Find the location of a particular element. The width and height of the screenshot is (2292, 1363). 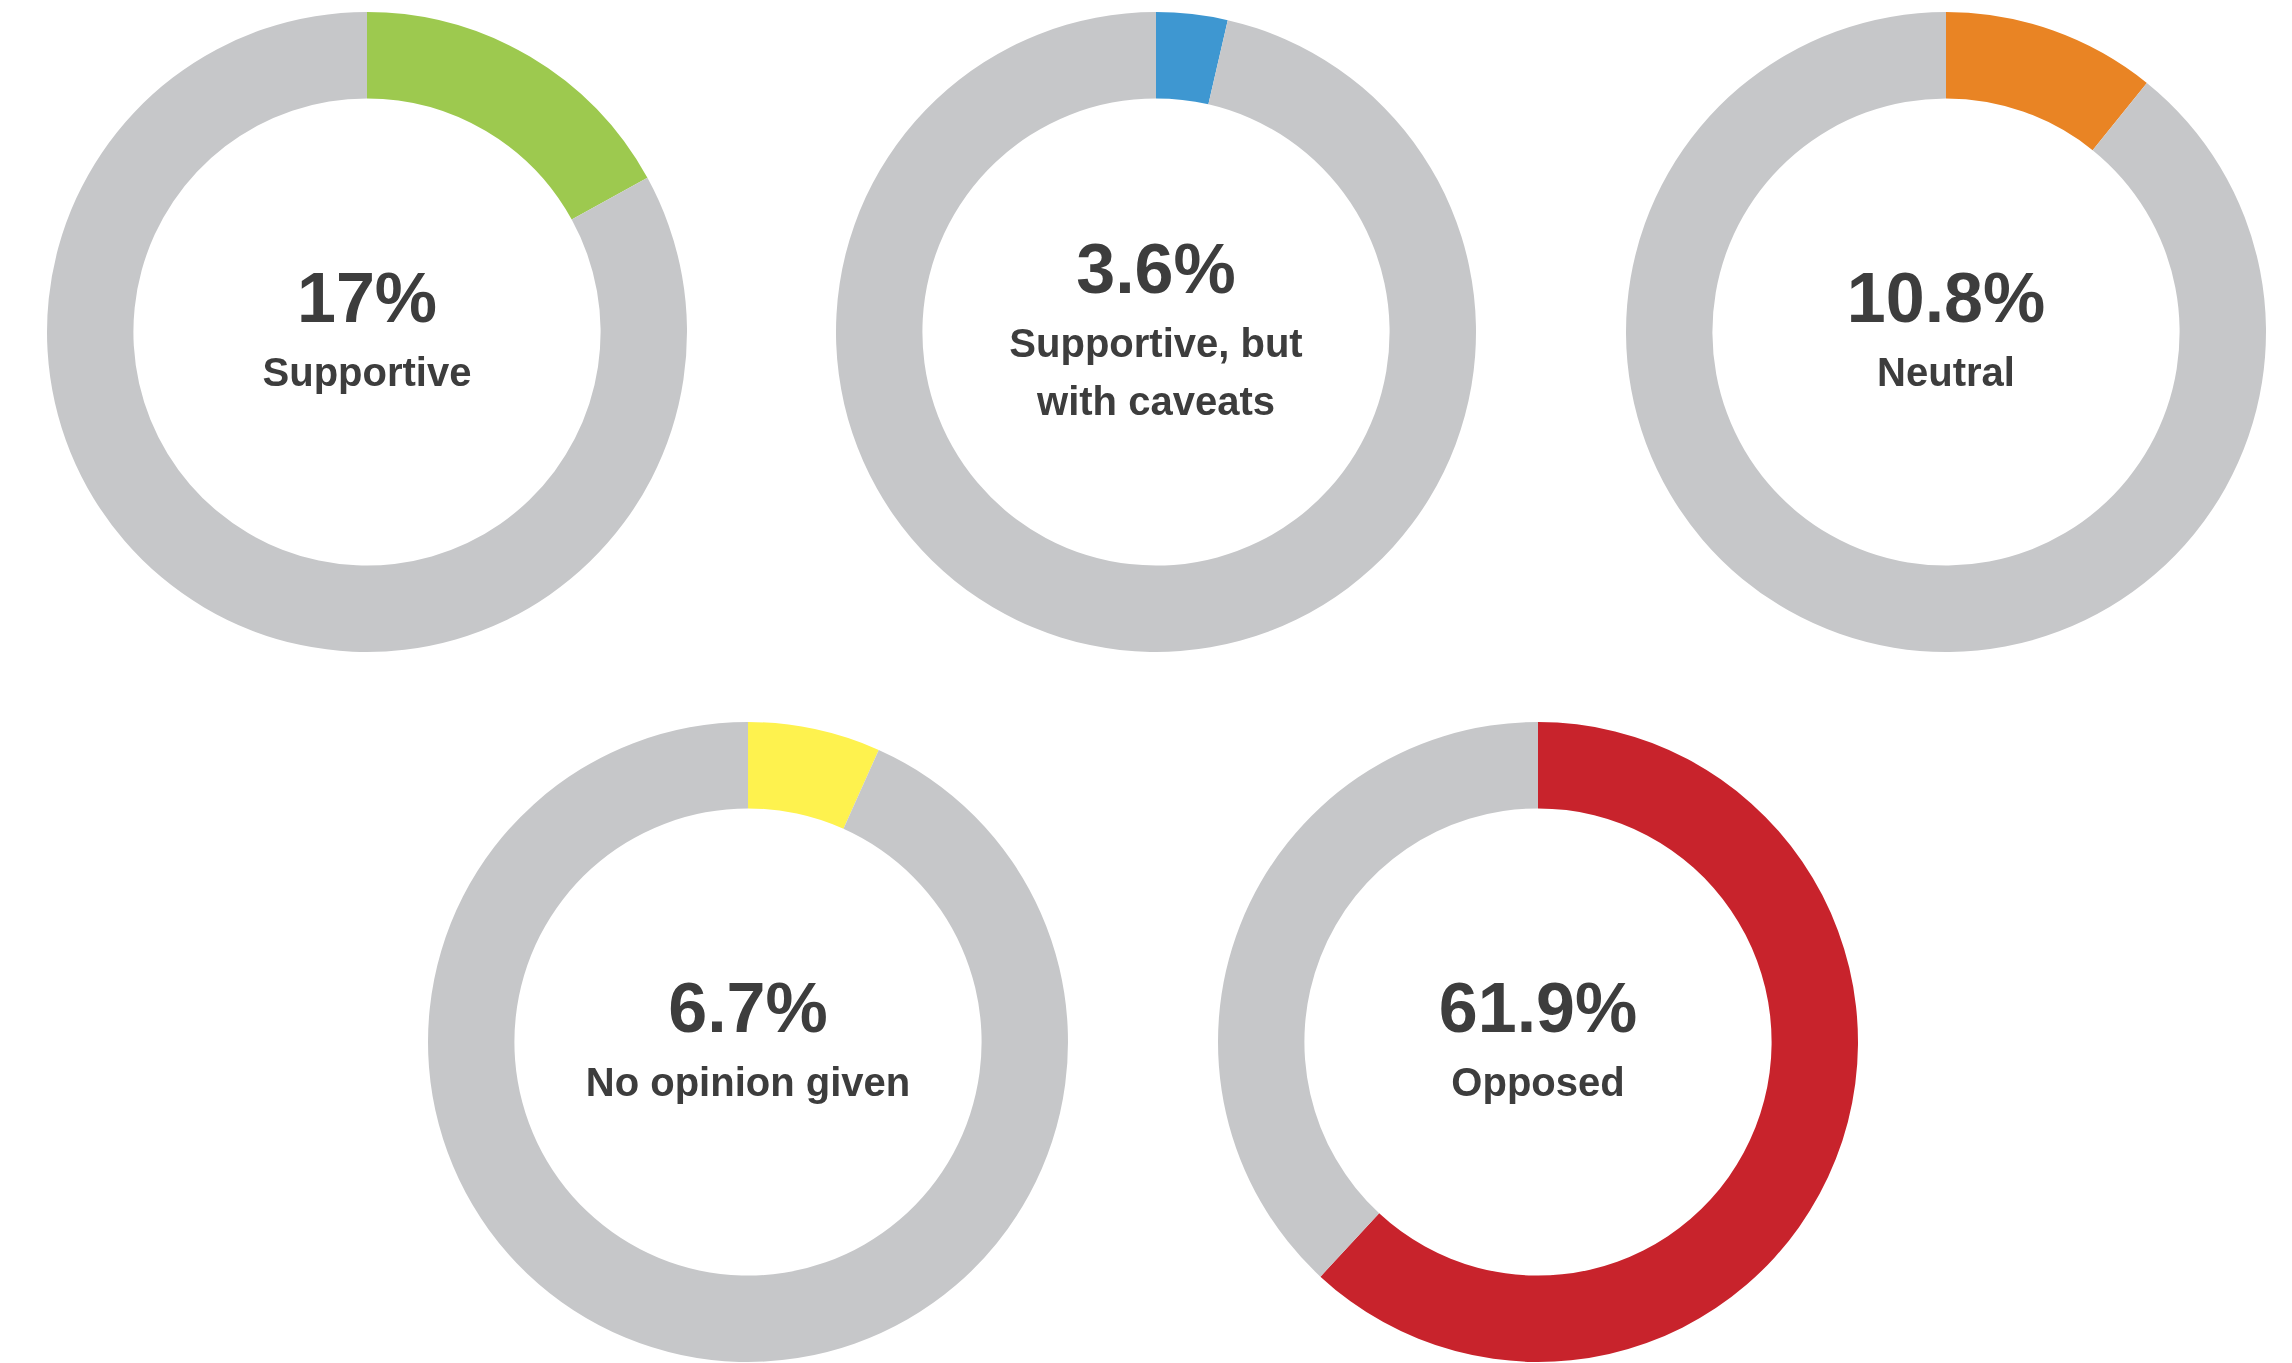

slice-label: Opposed is located at coordinates (1538, 1082).